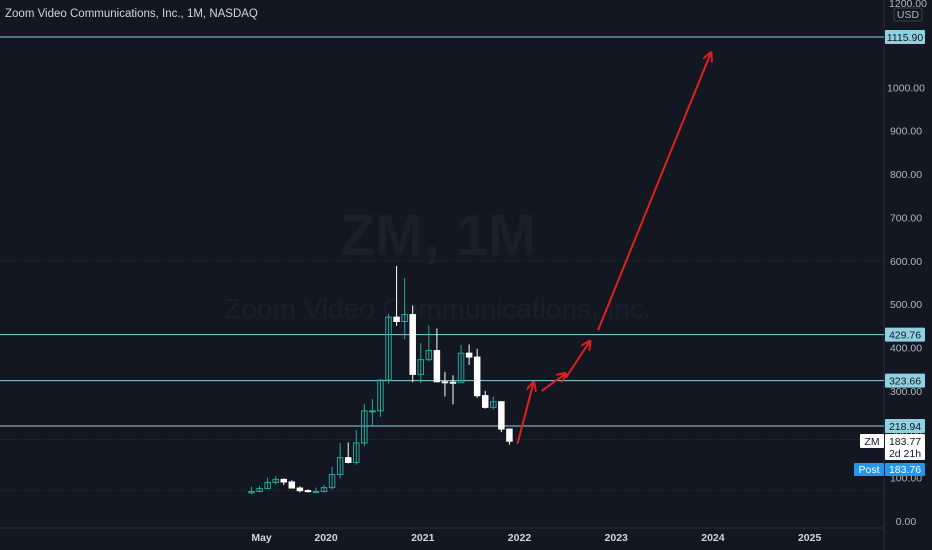 Image resolution: width=932 pixels, height=550 pixels. Describe the element at coordinates (906, 175) in the screenshot. I see `price-tick-label: 800.00` at that location.